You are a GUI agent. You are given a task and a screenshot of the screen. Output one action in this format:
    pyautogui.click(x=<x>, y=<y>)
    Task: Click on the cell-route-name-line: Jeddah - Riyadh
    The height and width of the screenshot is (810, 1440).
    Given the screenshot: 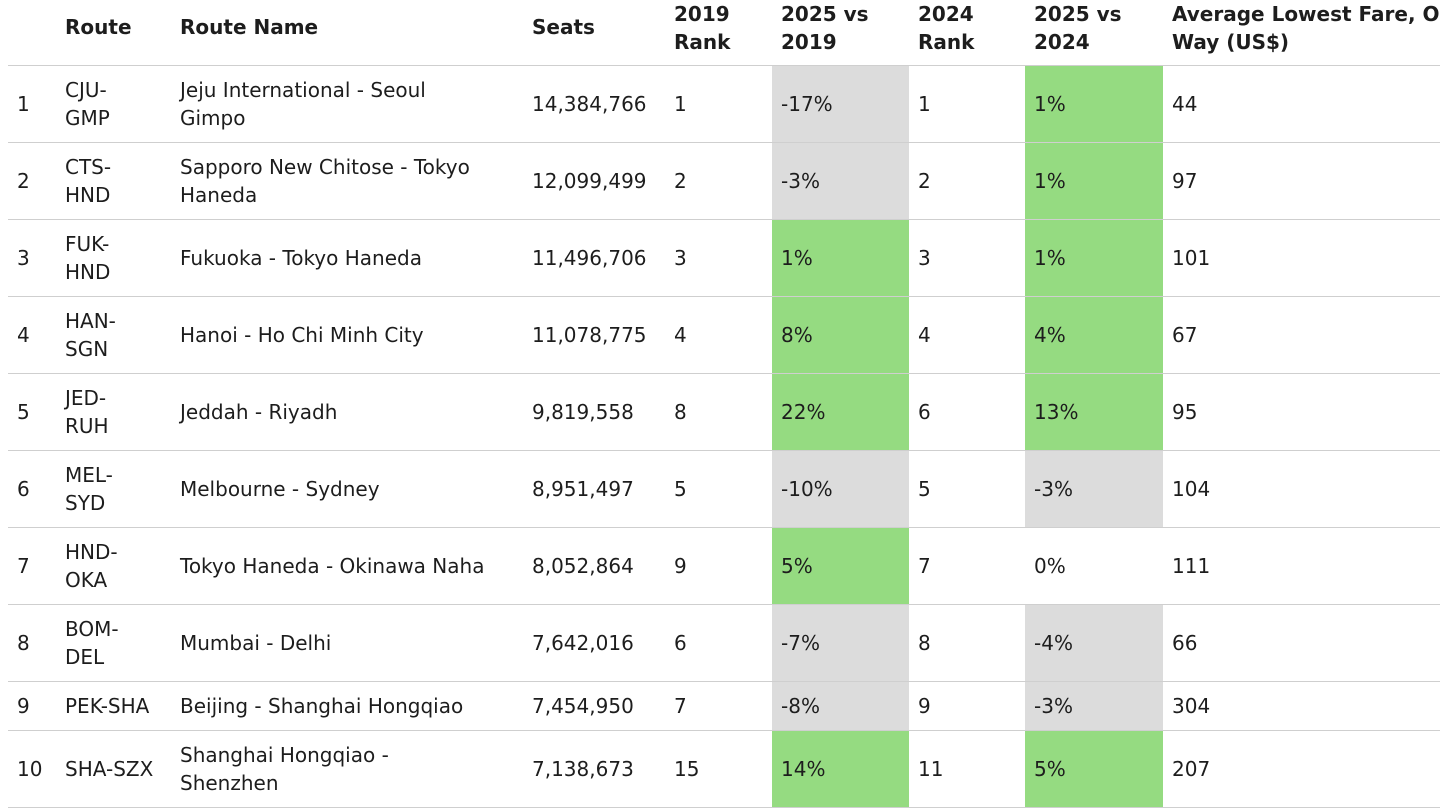 What is the action you would take?
    pyautogui.click(x=259, y=411)
    